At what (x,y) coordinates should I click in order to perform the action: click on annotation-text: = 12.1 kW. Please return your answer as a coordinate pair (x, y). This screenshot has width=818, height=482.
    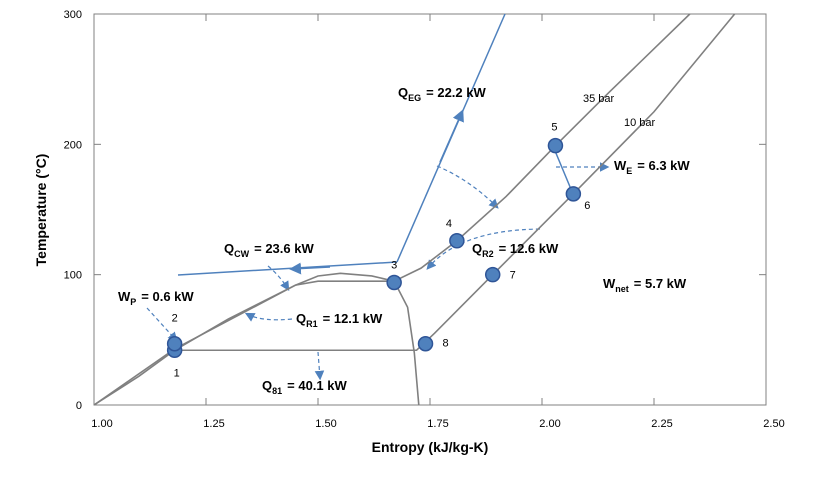
    Looking at the image, I should click on (353, 318).